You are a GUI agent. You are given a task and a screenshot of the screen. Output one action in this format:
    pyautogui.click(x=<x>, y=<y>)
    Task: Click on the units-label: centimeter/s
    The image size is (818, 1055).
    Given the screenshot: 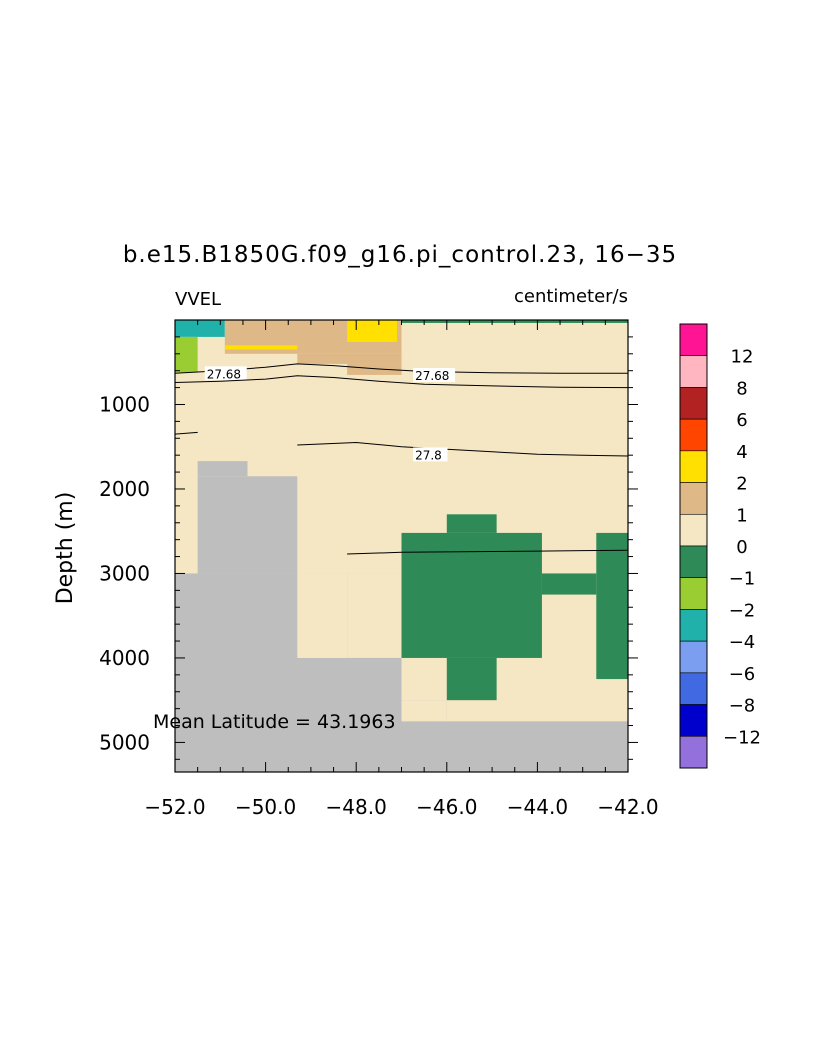 What is the action you would take?
    pyautogui.click(x=571, y=296)
    